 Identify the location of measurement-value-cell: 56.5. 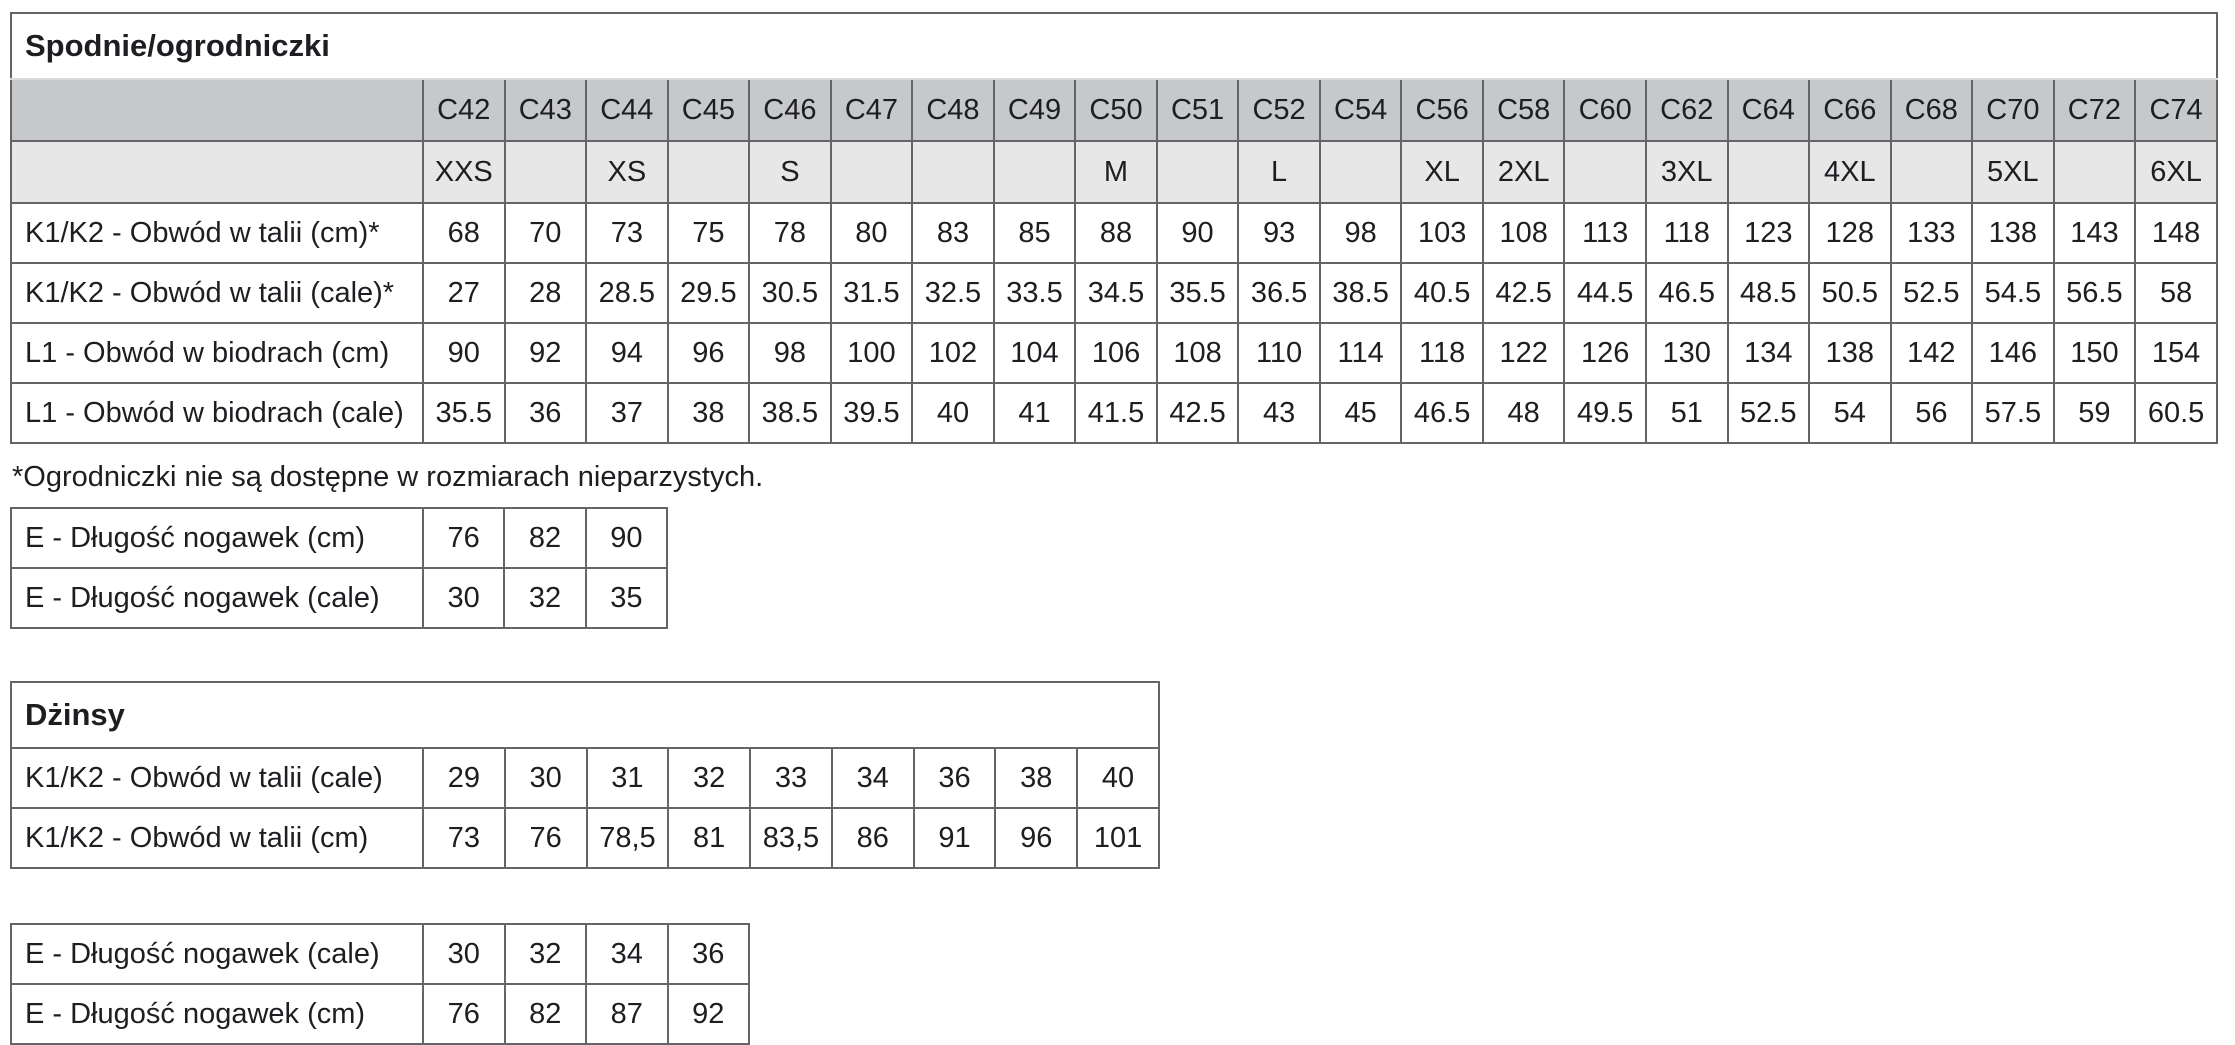
(2094, 293).